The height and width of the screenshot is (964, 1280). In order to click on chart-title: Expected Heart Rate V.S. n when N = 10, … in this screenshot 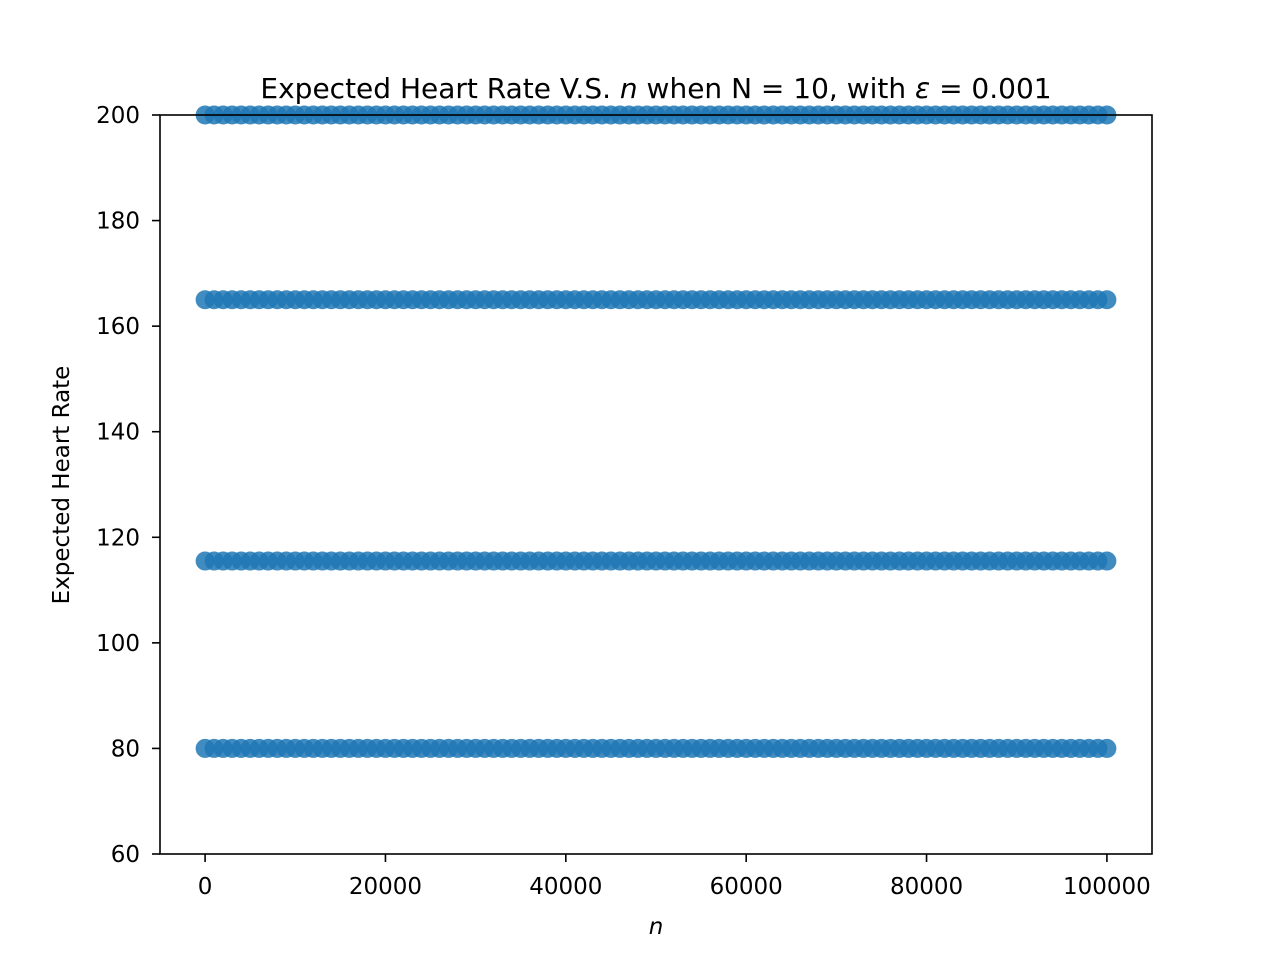, I will do `click(655, 88)`.